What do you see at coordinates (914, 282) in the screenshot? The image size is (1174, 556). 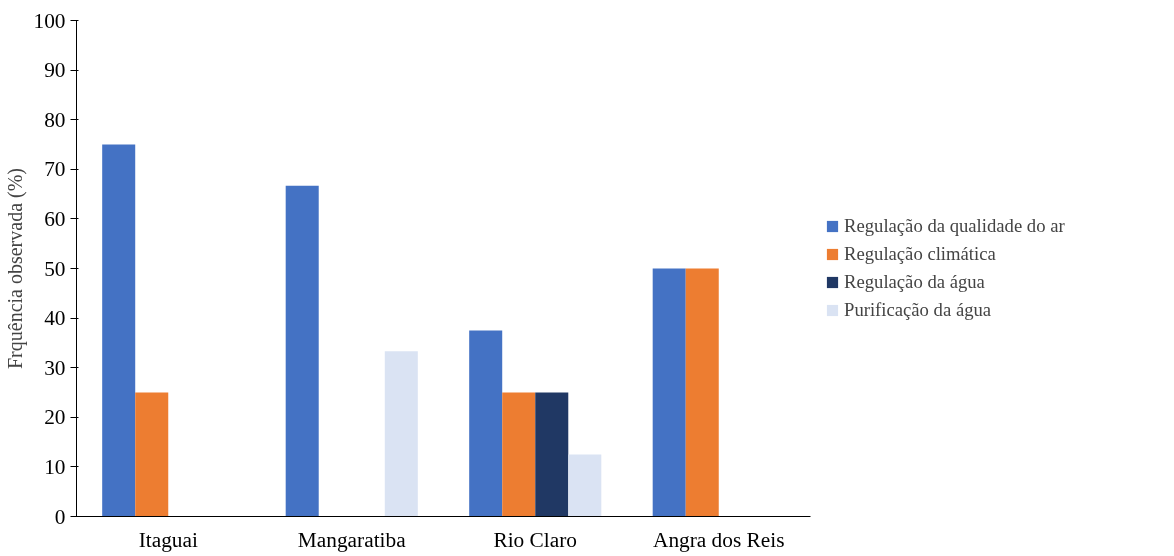 I see `legend-label: Regulação da água` at bounding box center [914, 282].